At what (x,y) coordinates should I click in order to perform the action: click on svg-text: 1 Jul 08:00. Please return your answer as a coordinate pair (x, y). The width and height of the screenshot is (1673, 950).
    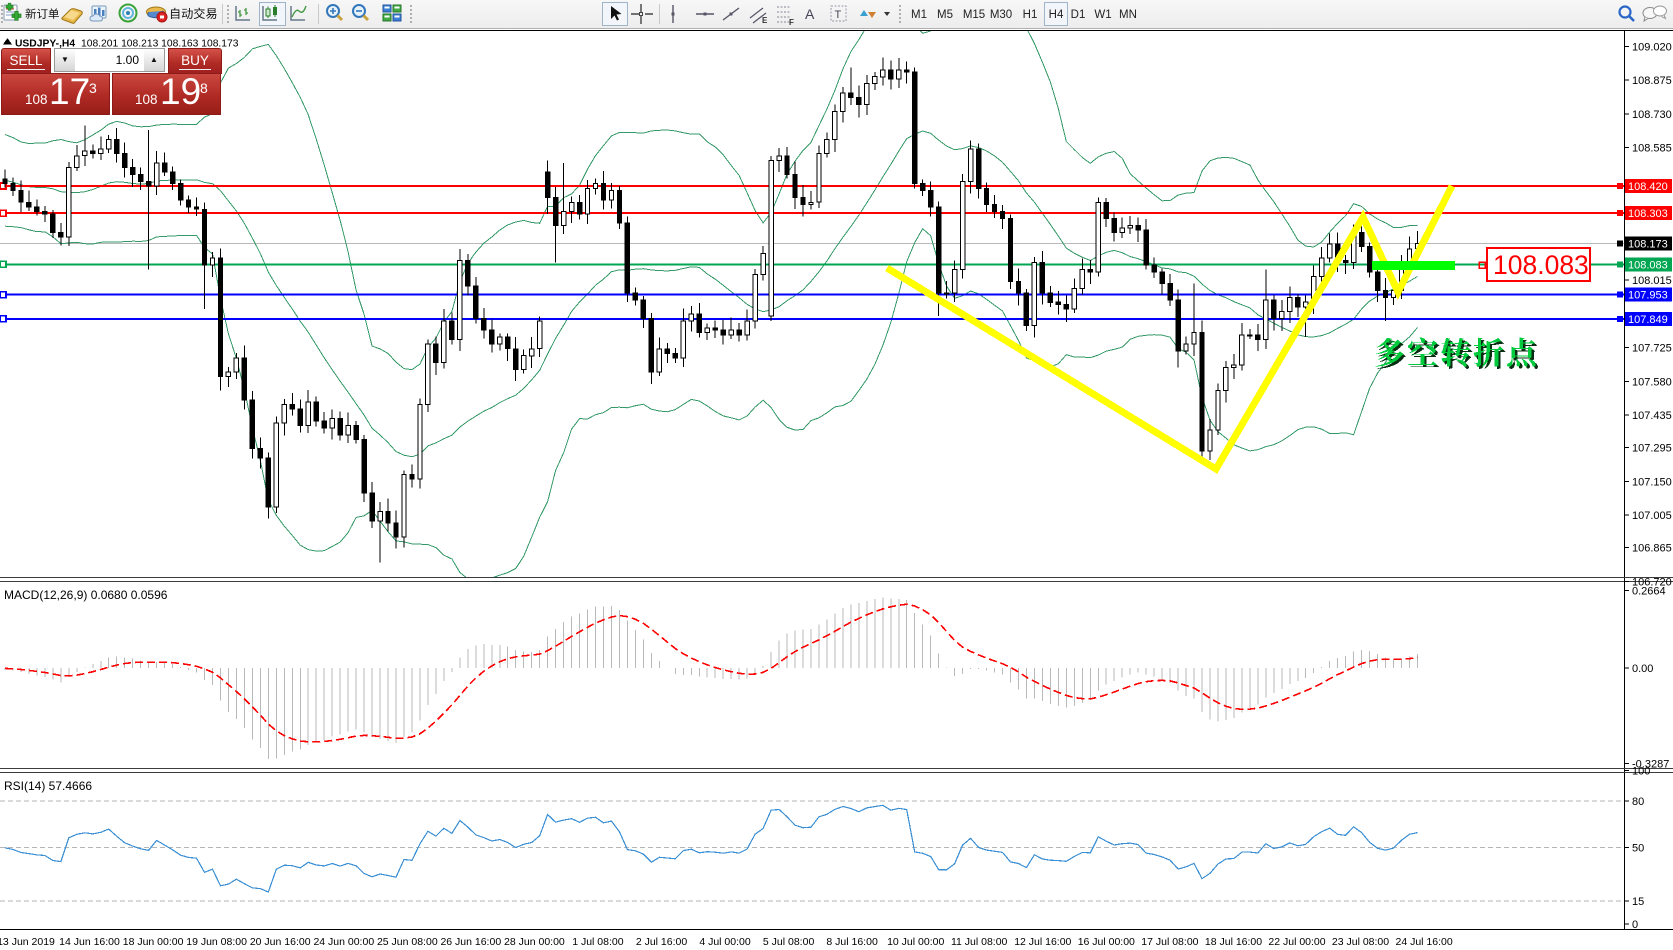
    Looking at the image, I should click on (598, 942).